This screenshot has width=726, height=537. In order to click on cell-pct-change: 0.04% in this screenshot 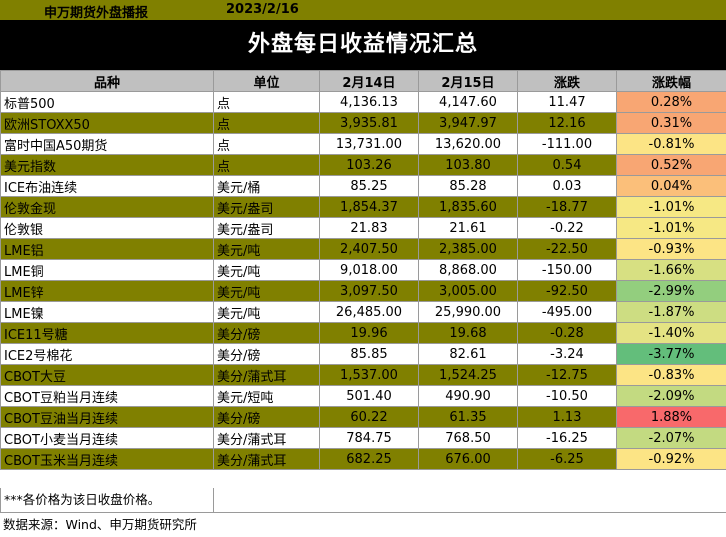, I will do `click(671, 186)`.